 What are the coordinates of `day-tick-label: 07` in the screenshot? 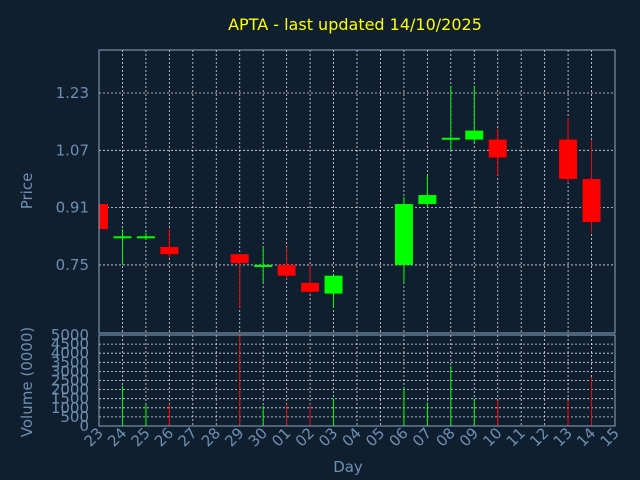 It's located at (422, 437).